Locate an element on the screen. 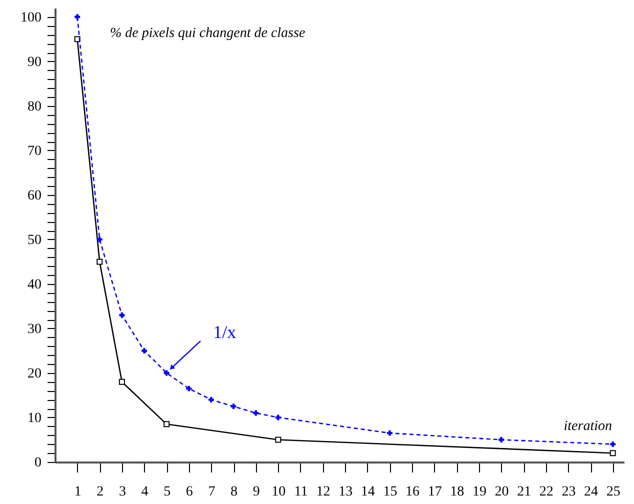 The width and height of the screenshot is (634, 504). x-axis-title: iteration is located at coordinates (588, 426).